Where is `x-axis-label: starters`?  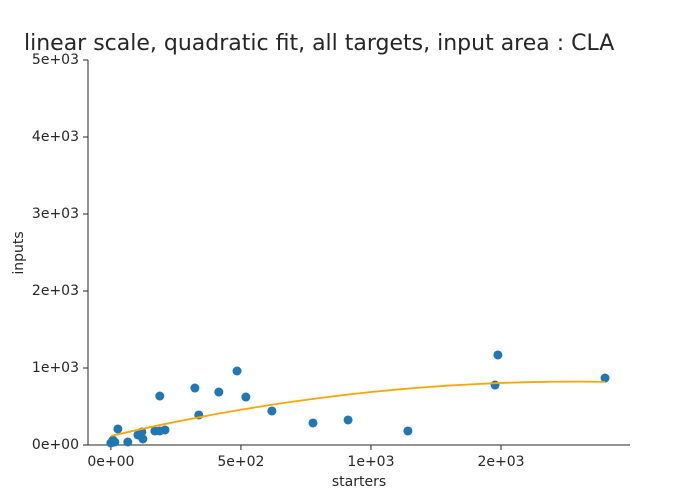
x-axis-label: starters is located at coordinates (359, 482).